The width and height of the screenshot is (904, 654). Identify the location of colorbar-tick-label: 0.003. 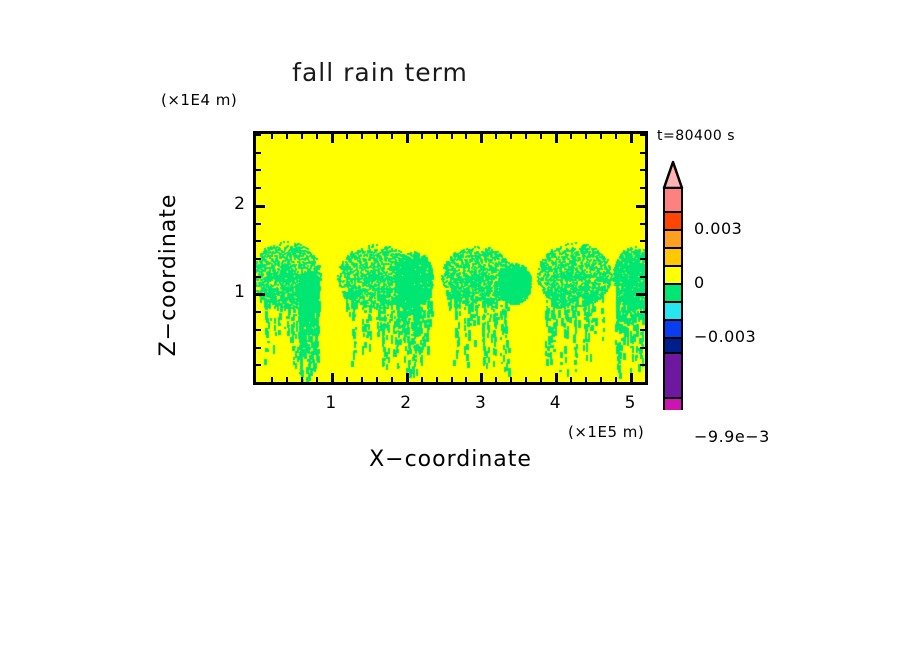
(718, 228).